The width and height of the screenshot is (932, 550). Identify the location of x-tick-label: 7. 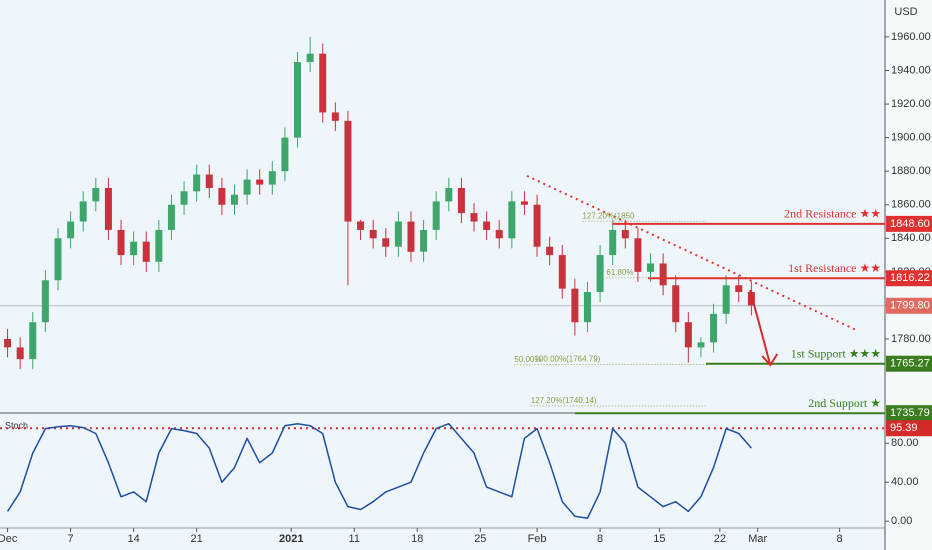
(71, 539).